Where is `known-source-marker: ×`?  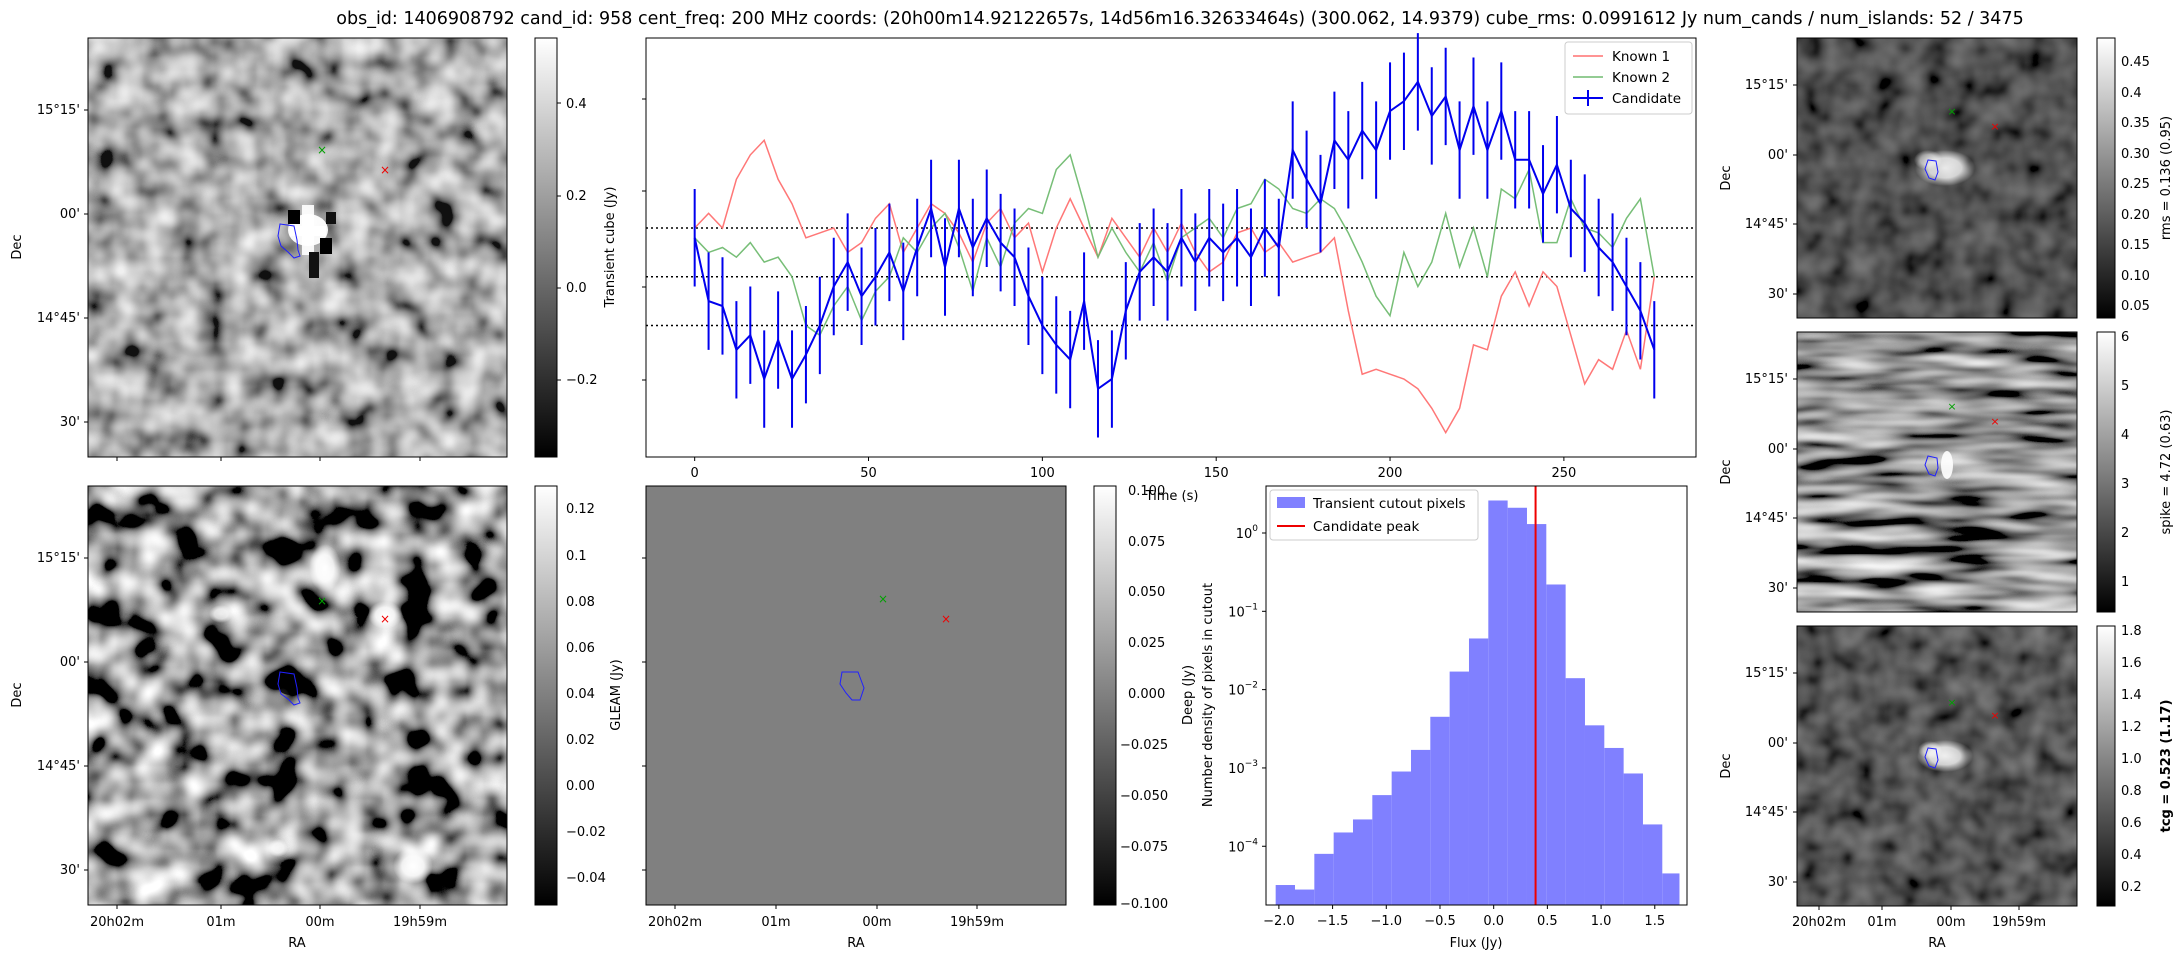
known-source-marker: × is located at coordinates (322, 150).